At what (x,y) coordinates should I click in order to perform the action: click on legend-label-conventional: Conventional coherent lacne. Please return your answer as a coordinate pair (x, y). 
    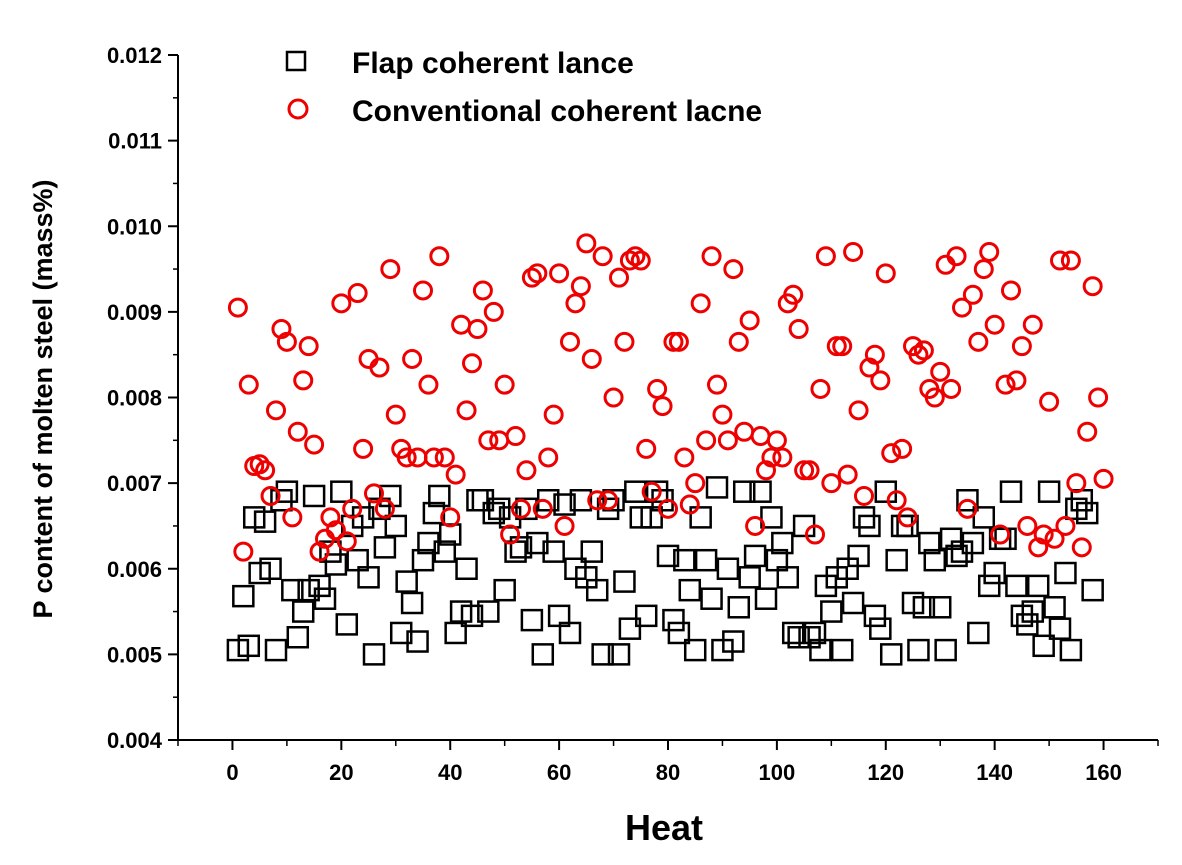
    Looking at the image, I should click on (557, 111).